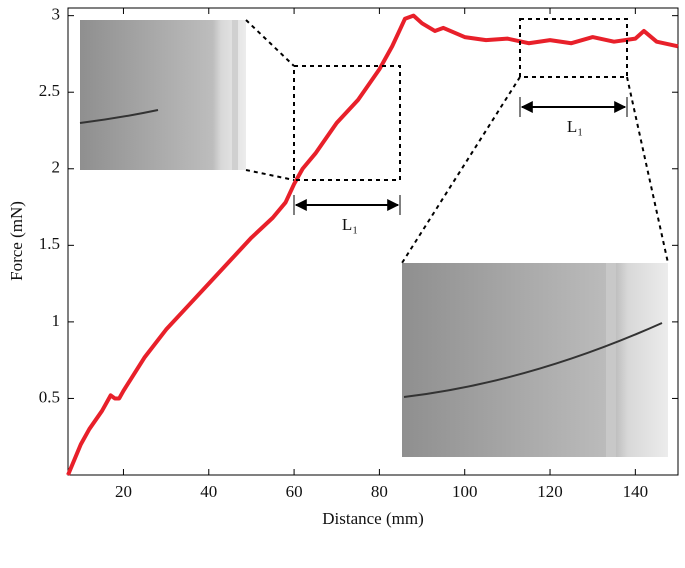 The height and width of the screenshot is (568, 685). What do you see at coordinates (49, 243) in the screenshot?
I see `y-tick-label: 1.5` at bounding box center [49, 243].